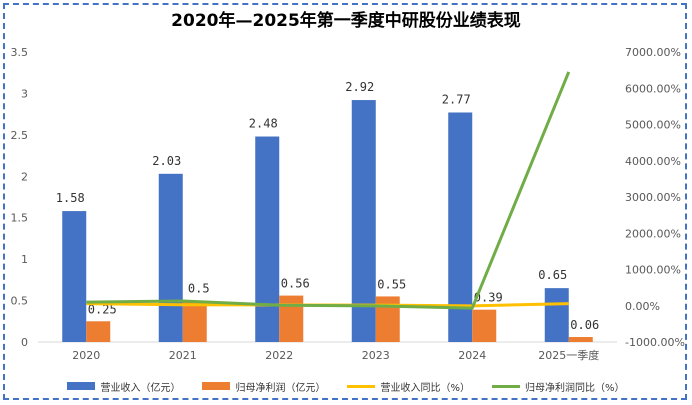  Describe the element at coordinates (642, 306) in the screenshot. I see `y-right-tick-label: 0.00%` at that location.